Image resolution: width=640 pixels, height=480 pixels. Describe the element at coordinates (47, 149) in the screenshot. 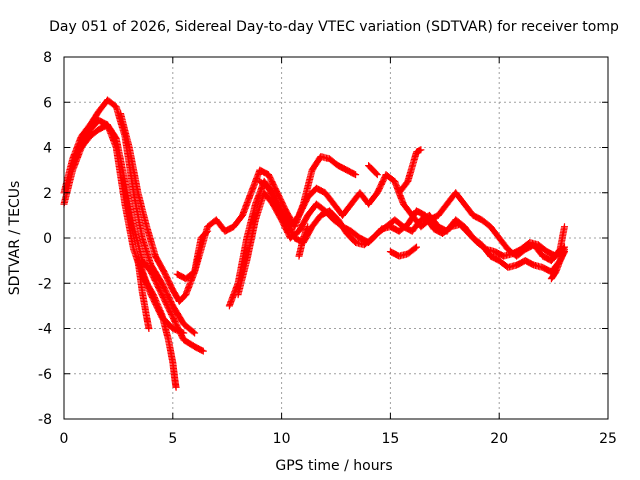

I see `y-tick-label: 4` at that location.